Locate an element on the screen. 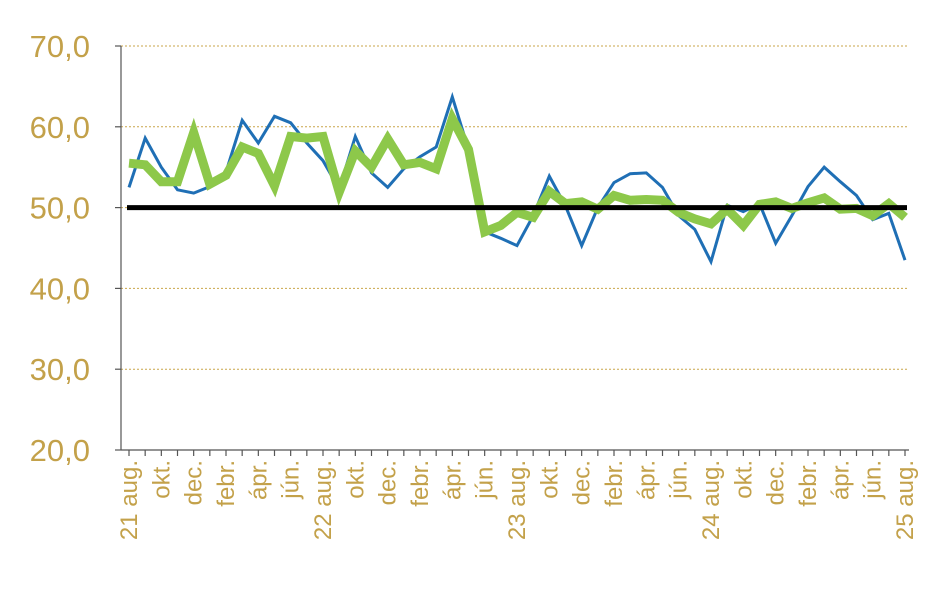  y-tick-labels: 20,0 30,0 40,0 50,0 60,0 70,0 is located at coordinates (60, 248).